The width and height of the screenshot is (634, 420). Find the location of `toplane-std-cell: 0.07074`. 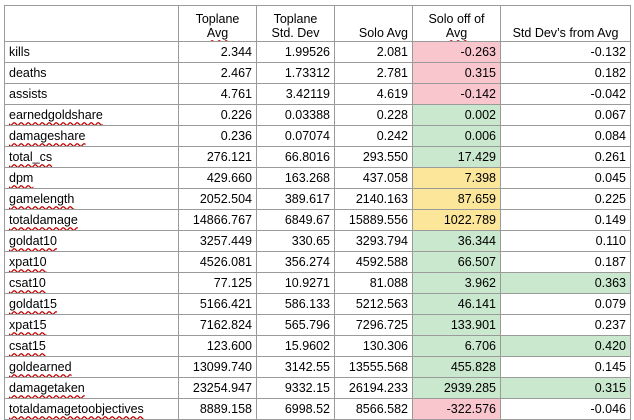

toplane-std-cell: 0.07074 is located at coordinates (295, 136).